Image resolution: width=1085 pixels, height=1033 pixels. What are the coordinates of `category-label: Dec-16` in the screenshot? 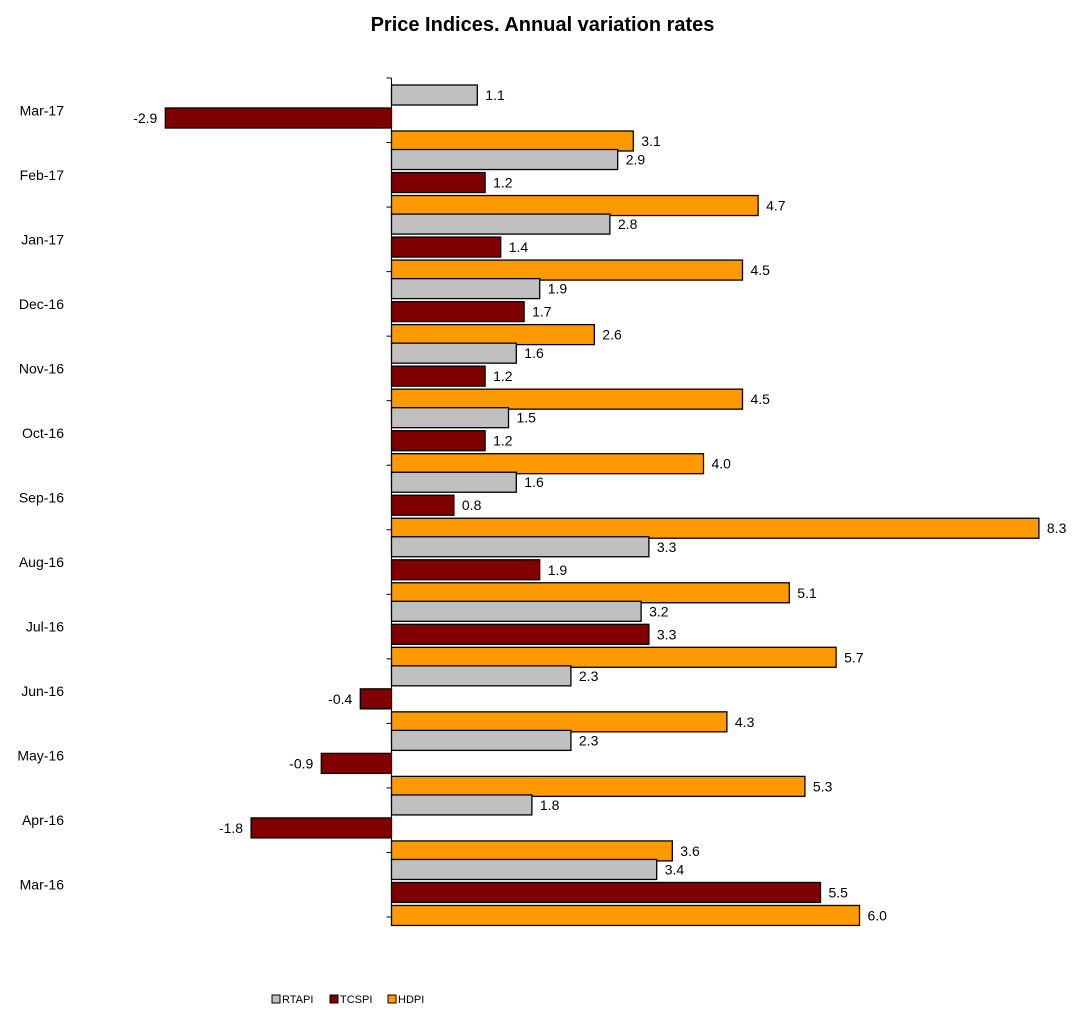 It's located at (41, 304).